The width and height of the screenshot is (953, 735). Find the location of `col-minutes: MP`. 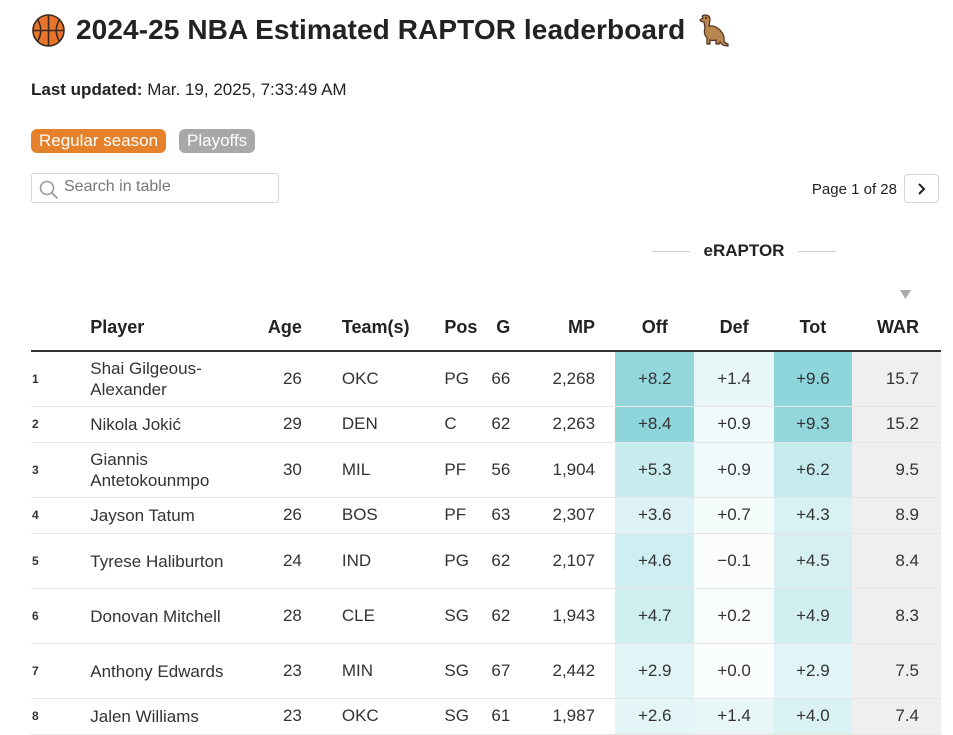

col-minutes: MP is located at coordinates (572, 323).